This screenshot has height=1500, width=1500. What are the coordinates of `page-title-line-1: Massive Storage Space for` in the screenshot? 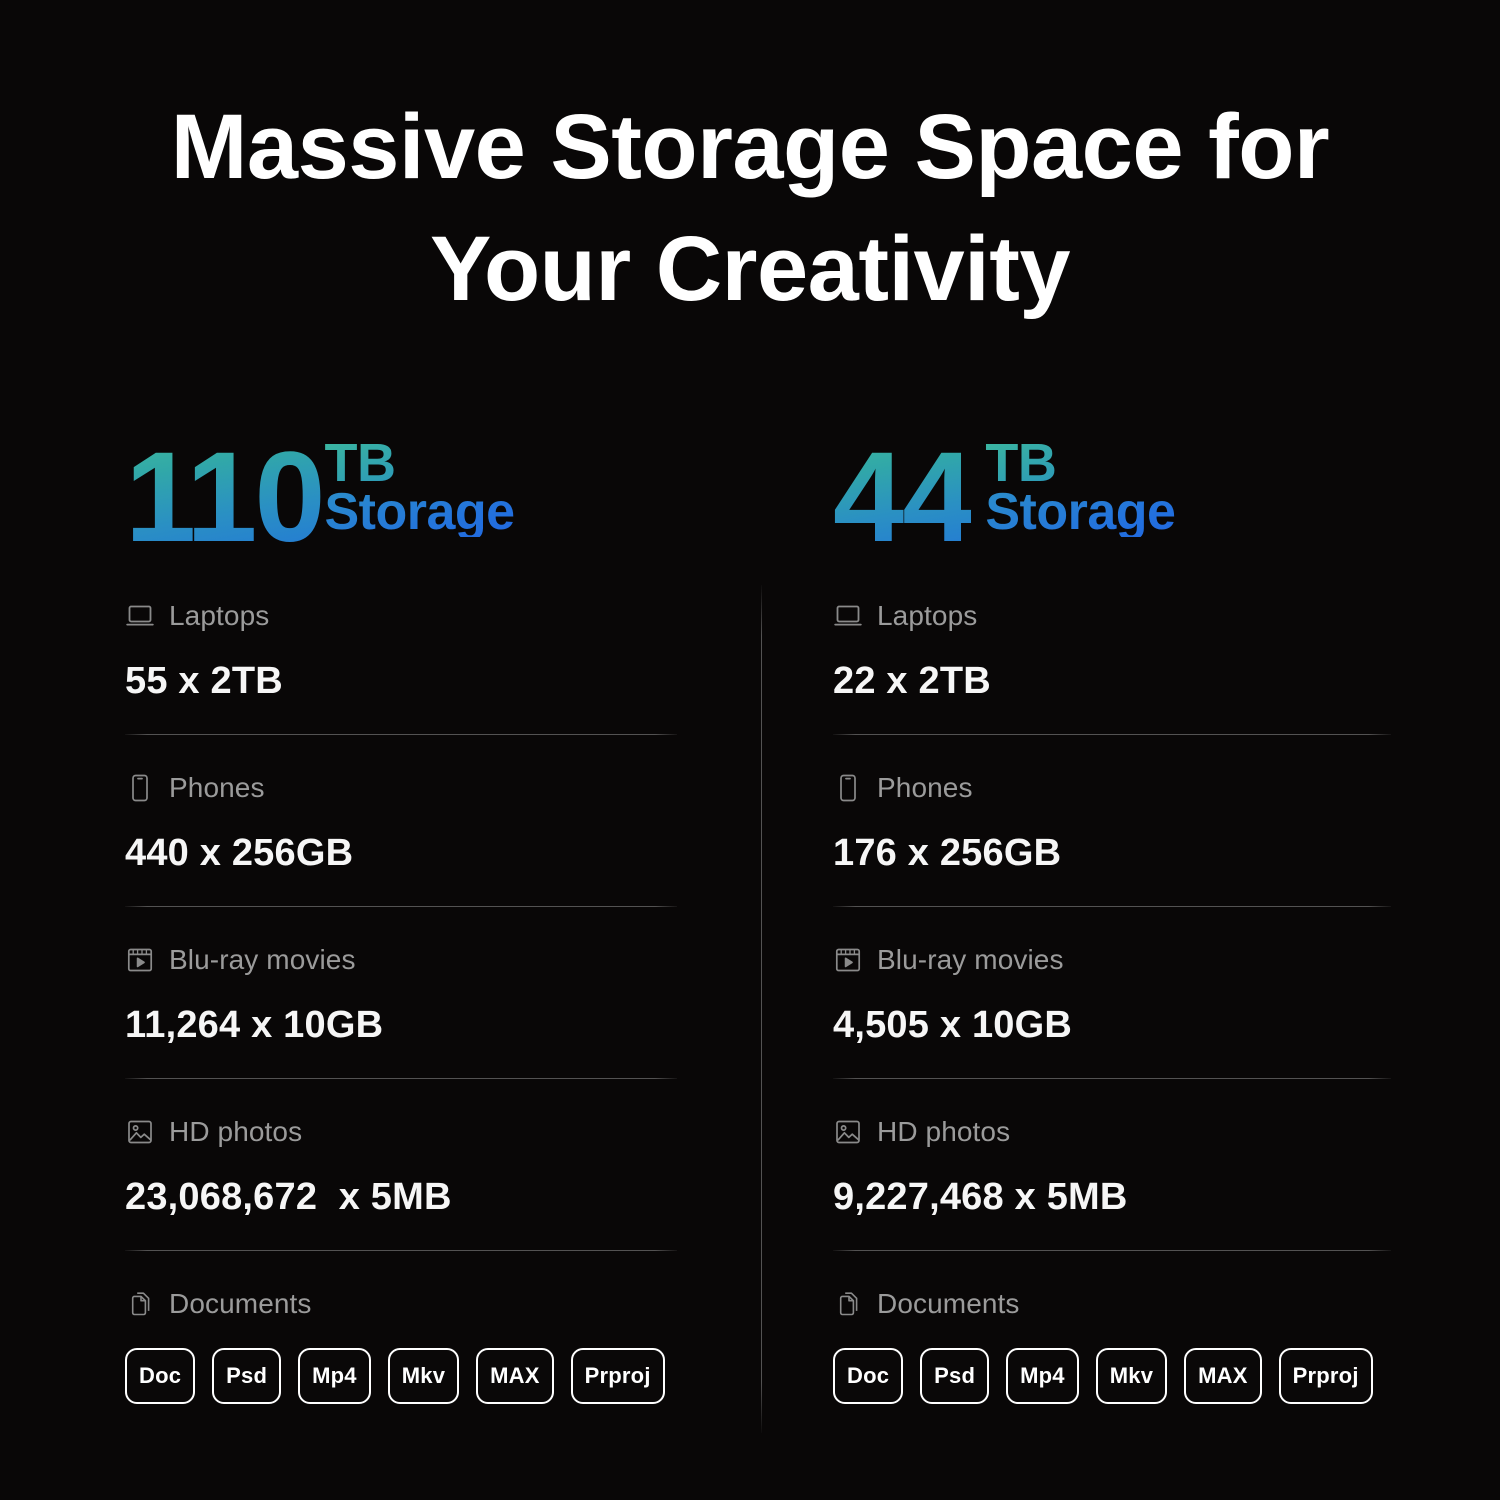 It's located at (750, 147).